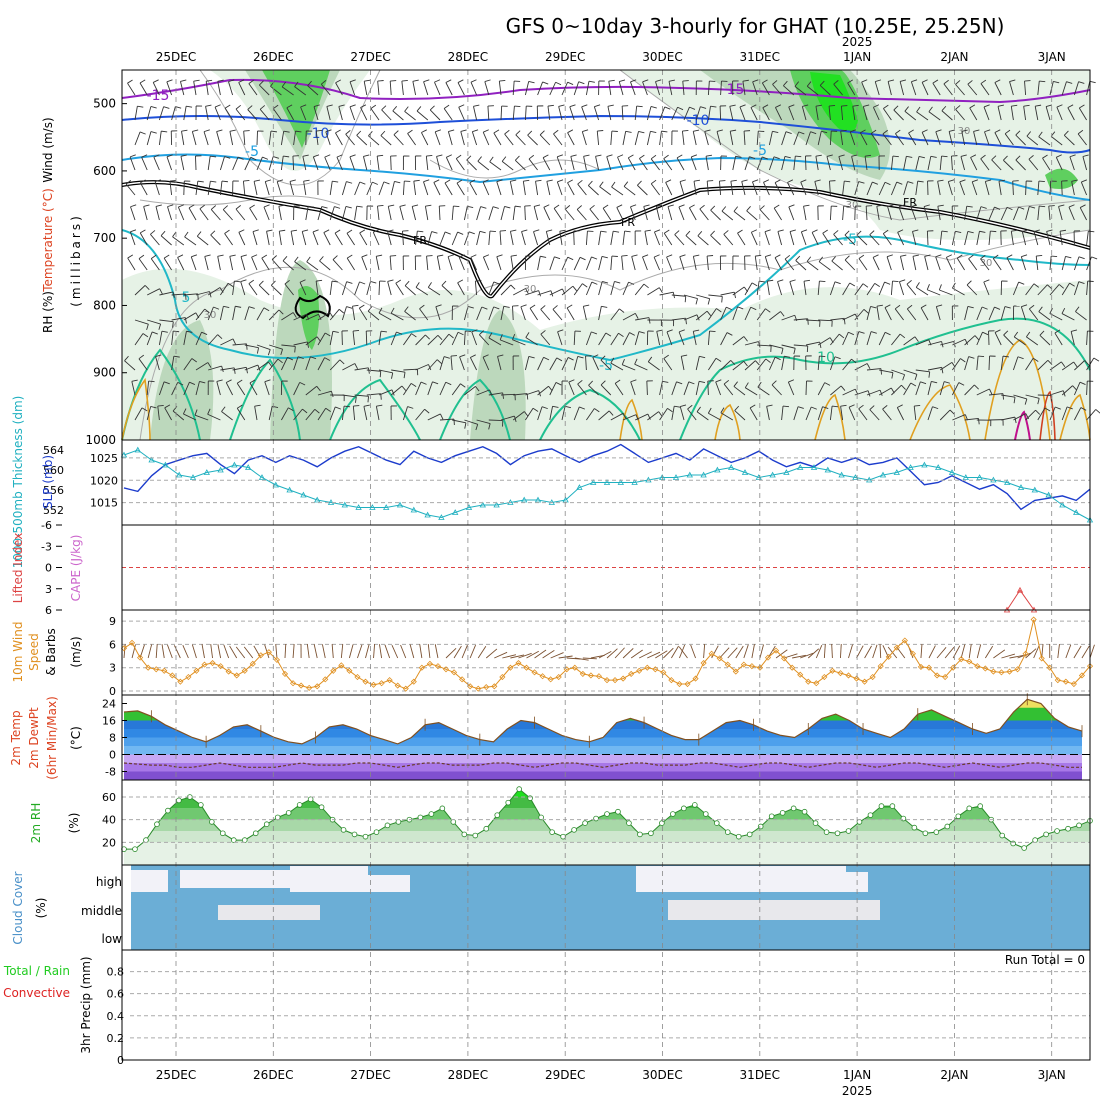 The image size is (1100, 1100). I want to click on precip-total-label: Total / Rain, so click(36, 971).